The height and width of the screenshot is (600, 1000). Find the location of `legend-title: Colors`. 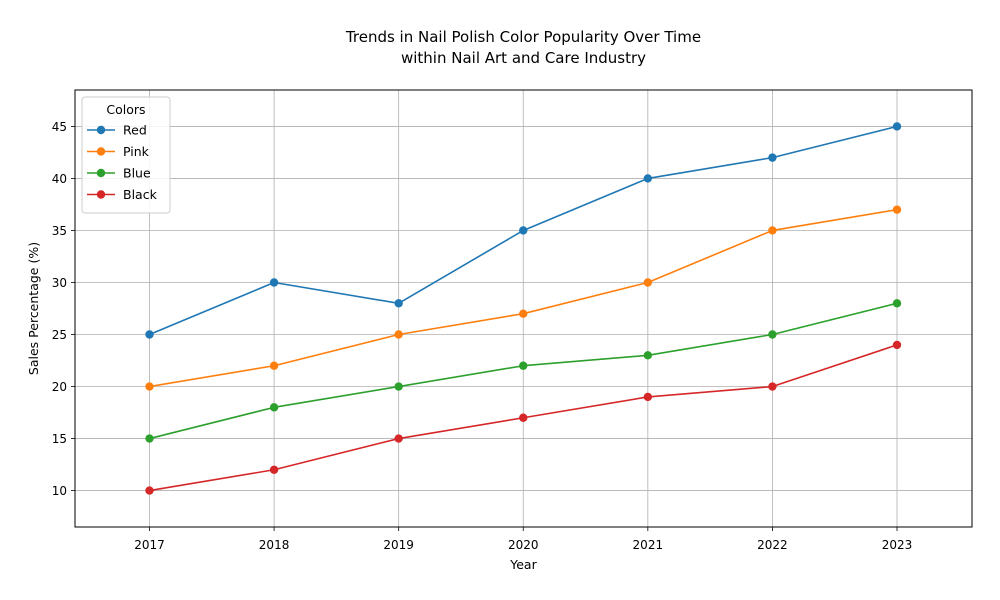

legend-title: Colors is located at coordinates (125, 109).